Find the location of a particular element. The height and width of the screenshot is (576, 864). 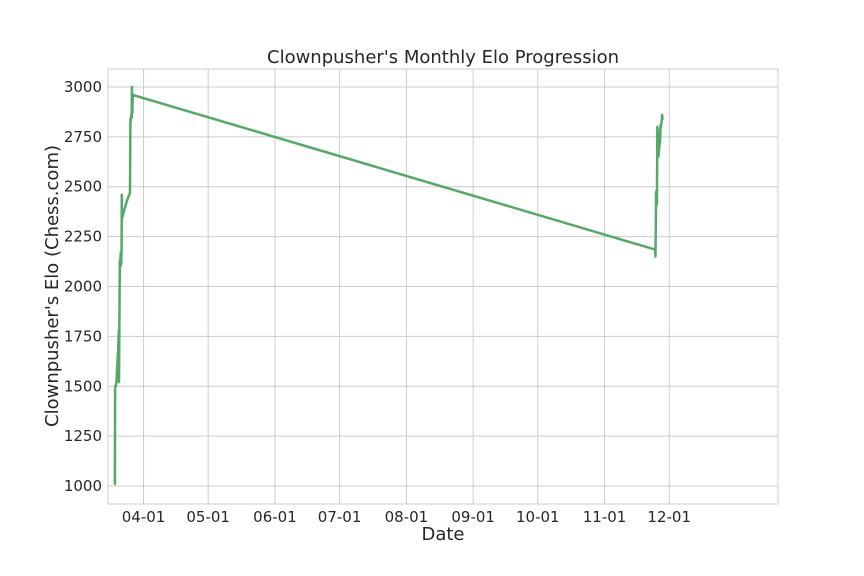

x-tick-label: 10-01 is located at coordinates (538, 517).